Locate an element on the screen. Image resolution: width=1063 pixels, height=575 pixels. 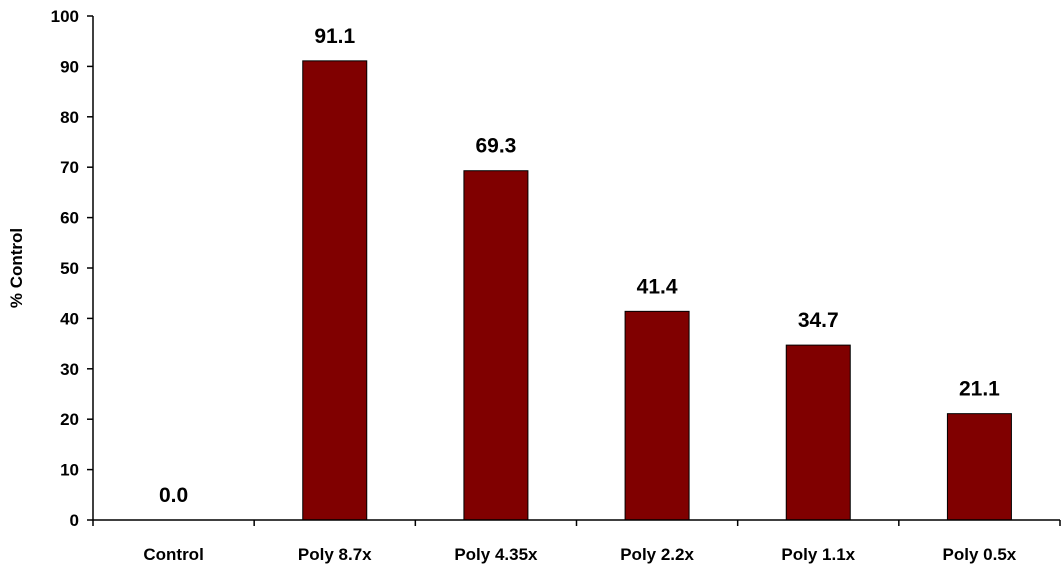
x-tick-label: Poly 1.1x is located at coordinates (818, 554).